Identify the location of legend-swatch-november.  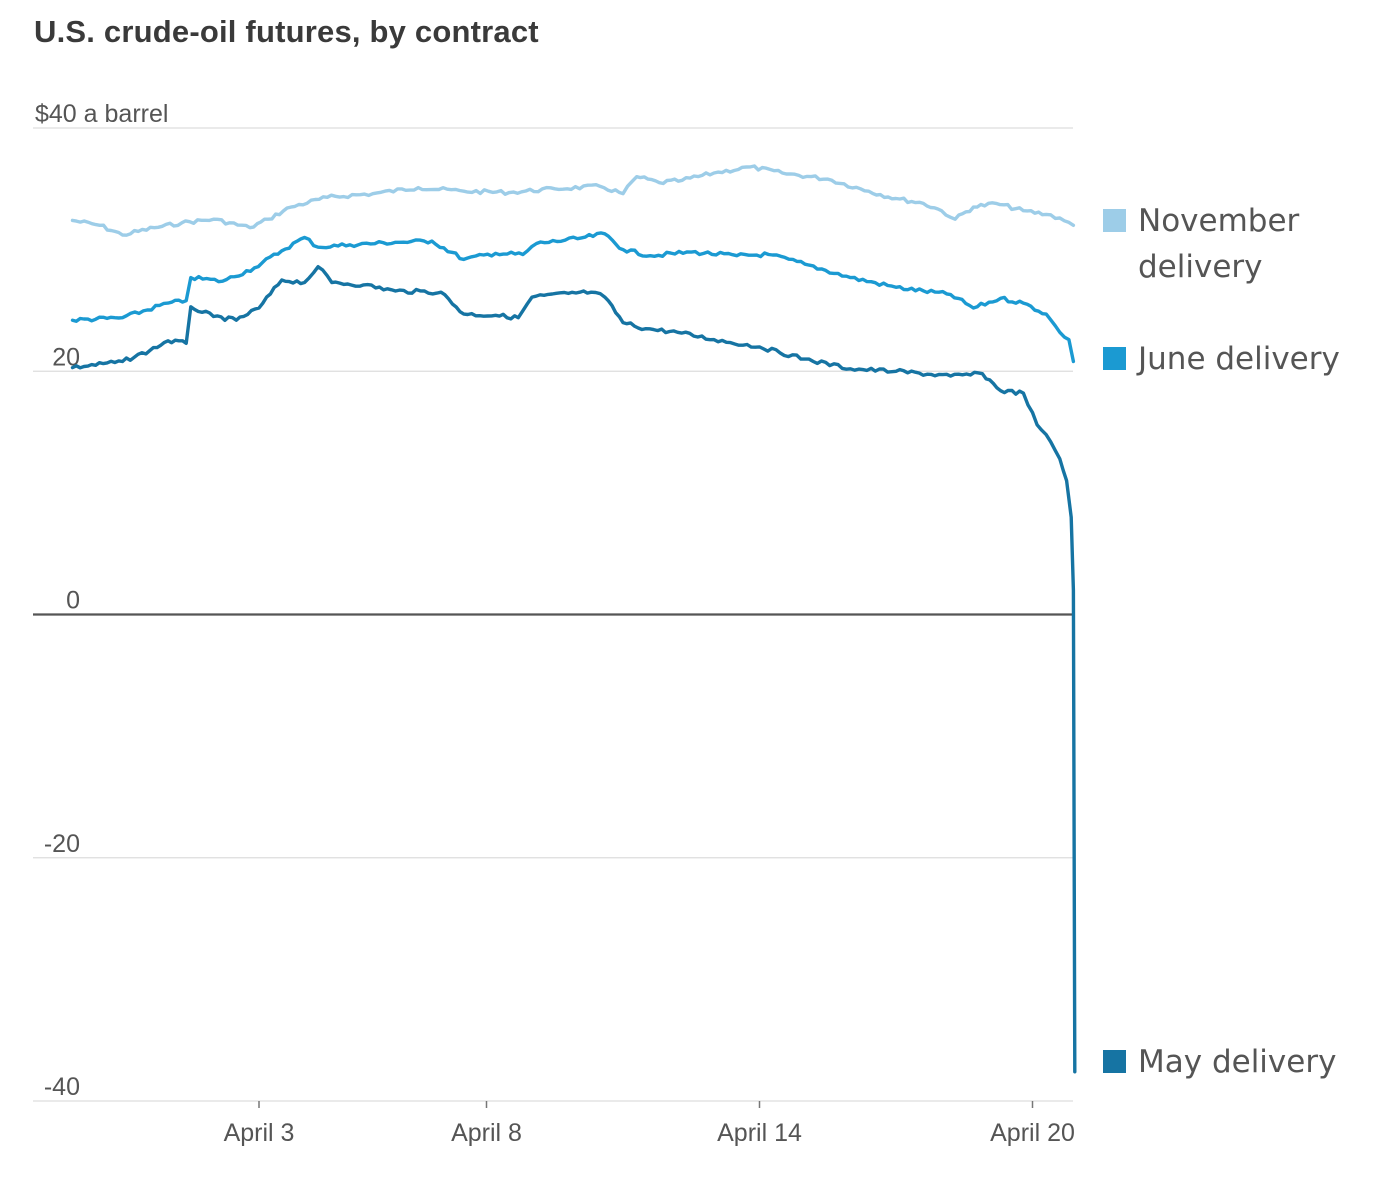
(1114, 220).